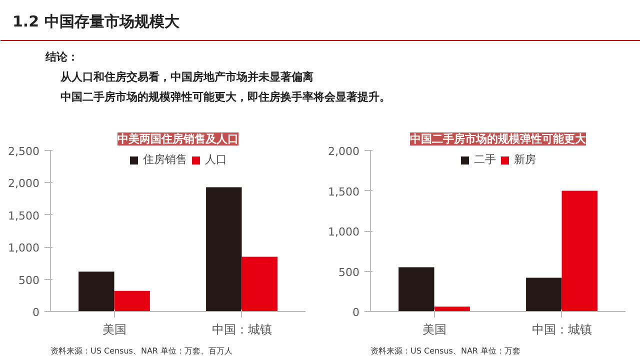 The image size is (640, 360). I want to click on chart-title: 中美两国住房销售及人口, so click(178, 139).